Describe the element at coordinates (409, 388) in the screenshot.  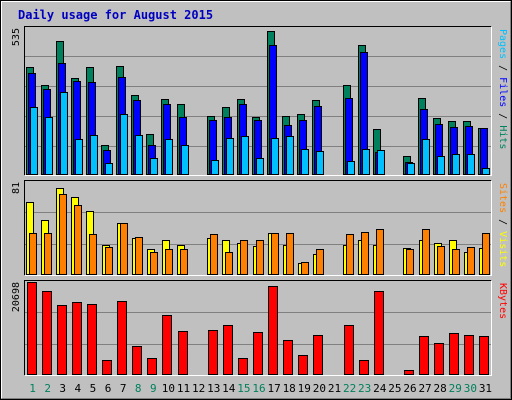
I see `x-tick-label: 26` at that location.